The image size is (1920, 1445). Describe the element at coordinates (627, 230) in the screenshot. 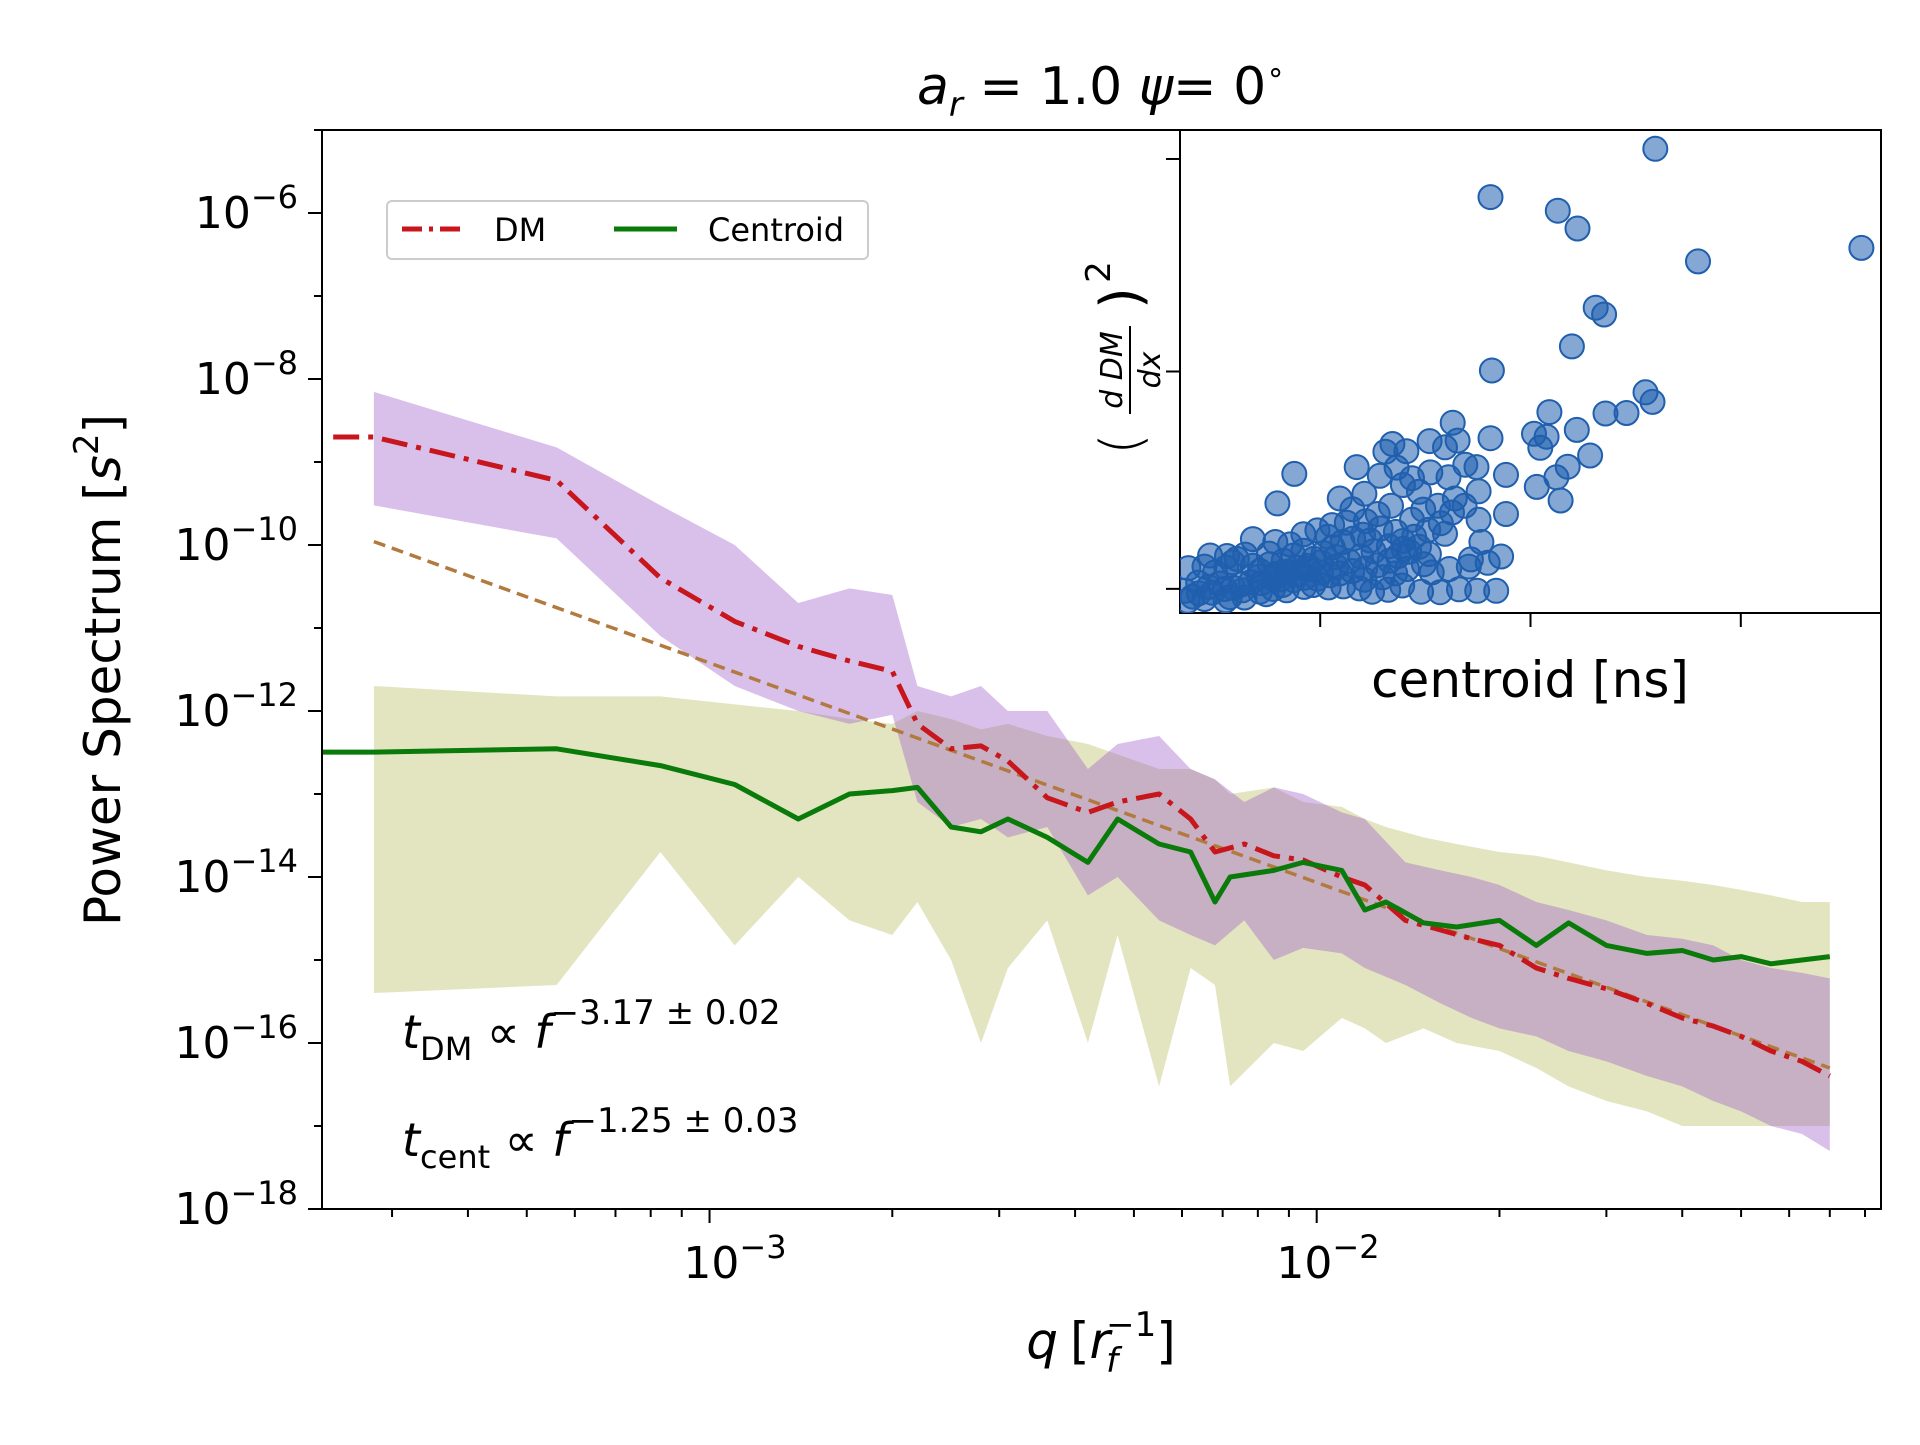

I see `legend: DM Centroid` at that location.